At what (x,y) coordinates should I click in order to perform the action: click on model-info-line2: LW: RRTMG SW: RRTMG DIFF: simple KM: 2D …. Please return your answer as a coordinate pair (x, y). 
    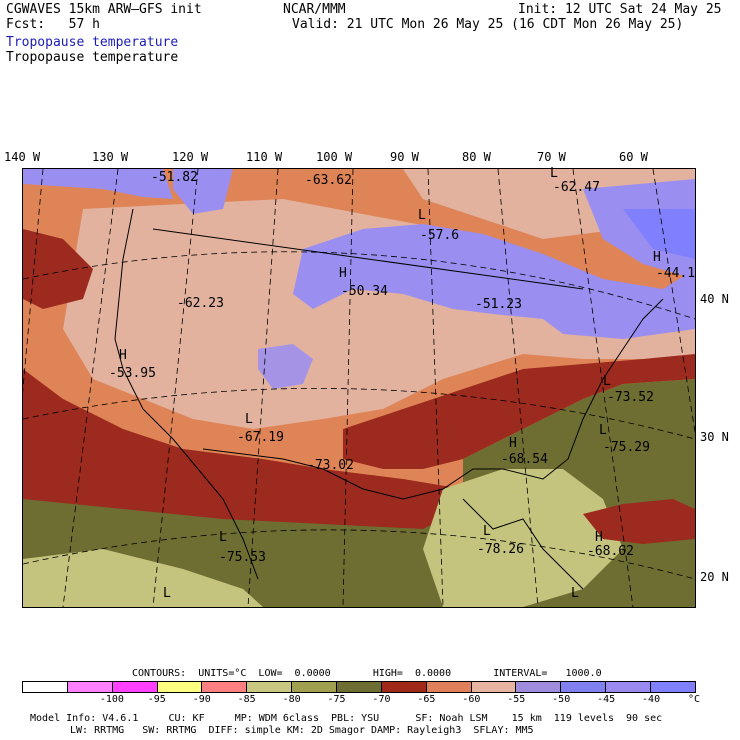
    Looking at the image, I should click on (302, 730).